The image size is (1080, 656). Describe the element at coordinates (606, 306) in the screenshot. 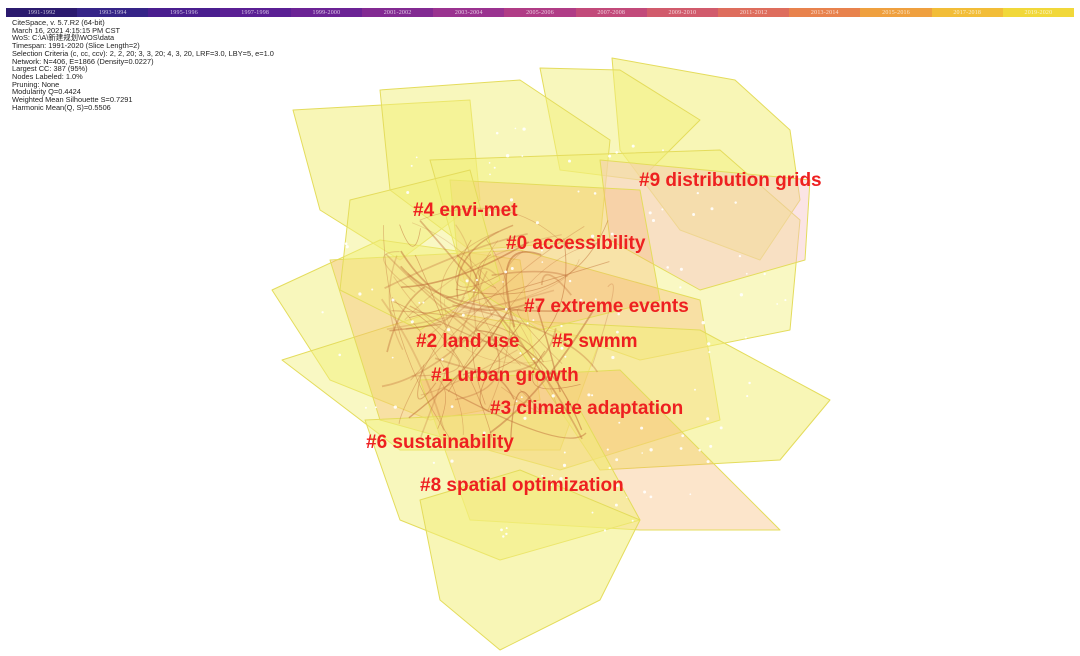

I see `cluster-label-7: #7 extreme events` at that location.